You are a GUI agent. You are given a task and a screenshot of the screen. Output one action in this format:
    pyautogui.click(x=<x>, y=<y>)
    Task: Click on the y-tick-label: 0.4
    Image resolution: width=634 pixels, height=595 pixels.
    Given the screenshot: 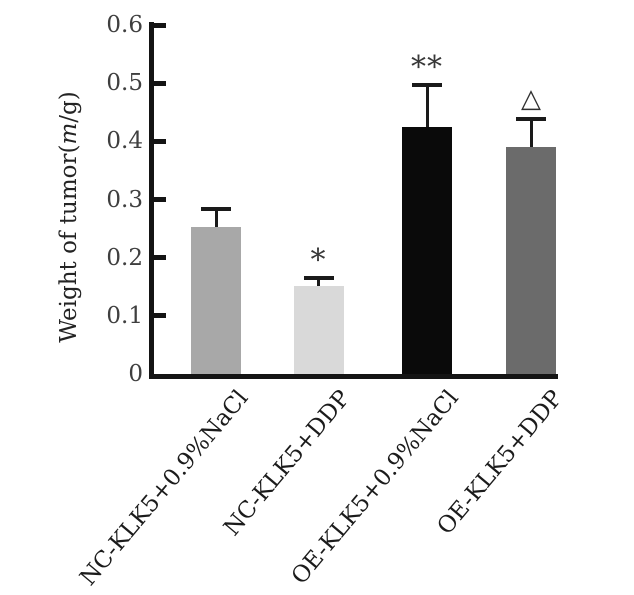 What is the action you would take?
    pyautogui.click(x=124, y=141)
    